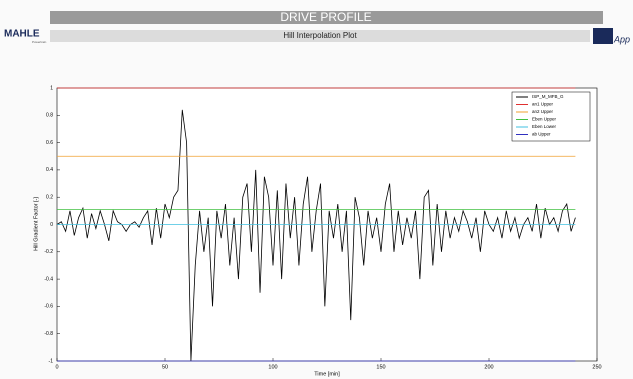  What do you see at coordinates (272, 367) in the screenshot?
I see `x-tick-label: 100` at bounding box center [272, 367].